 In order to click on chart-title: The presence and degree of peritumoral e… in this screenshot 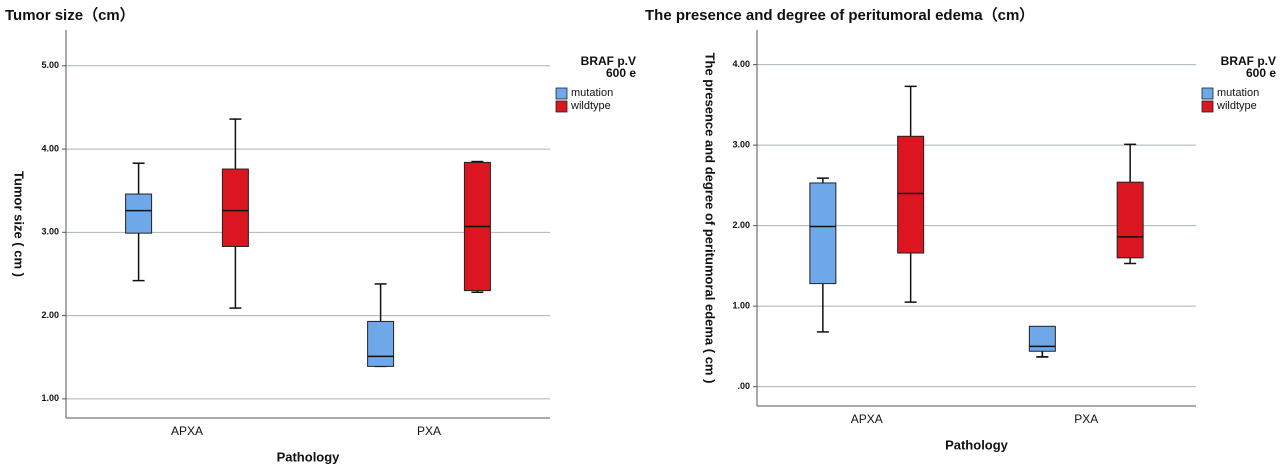, I will do `click(839, 15)`.